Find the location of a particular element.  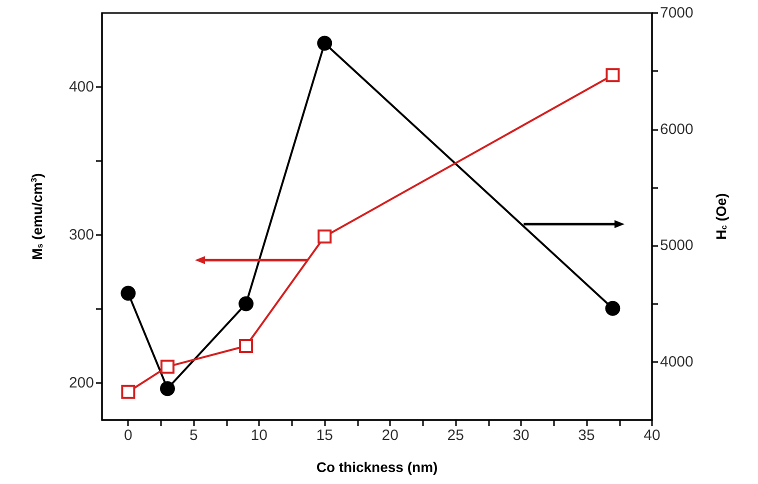

y-tick-label: 400 is located at coordinates (81, 87).